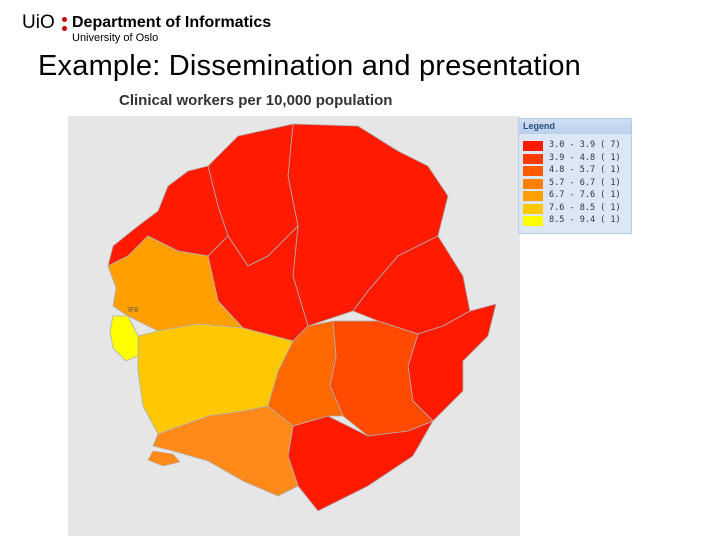 This screenshot has width=720, height=540. Describe the element at coordinates (115, 38) in the screenshot. I see `university-name: University of Oslo` at that location.